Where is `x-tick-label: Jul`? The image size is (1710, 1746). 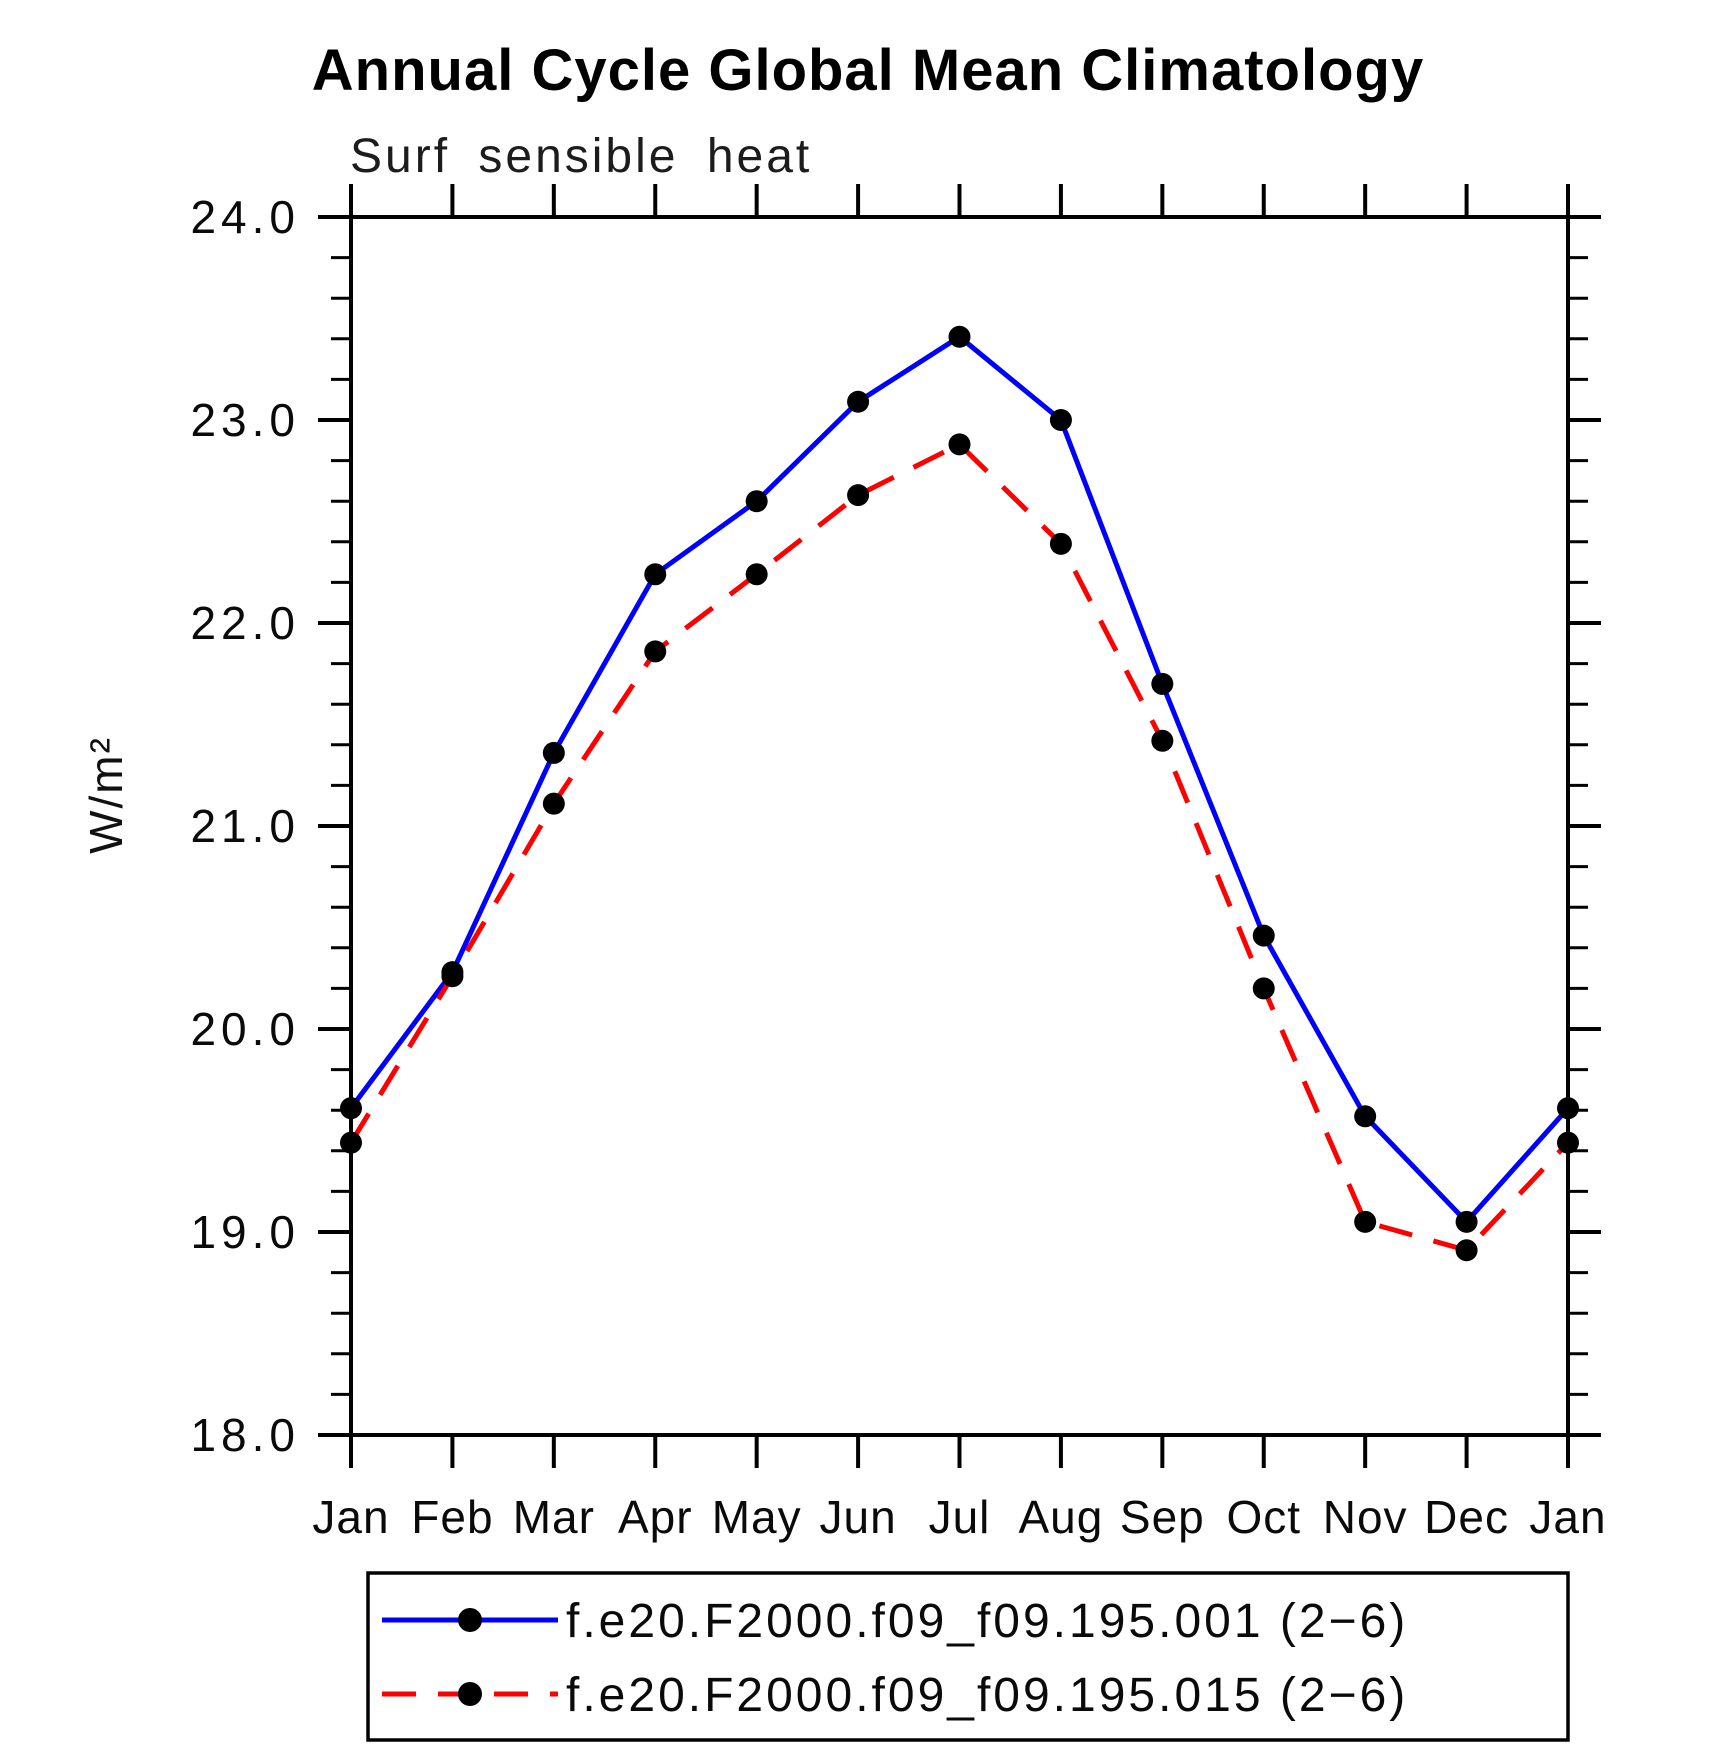 x-tick-label: Jul is located at coordinates (960, 1517).